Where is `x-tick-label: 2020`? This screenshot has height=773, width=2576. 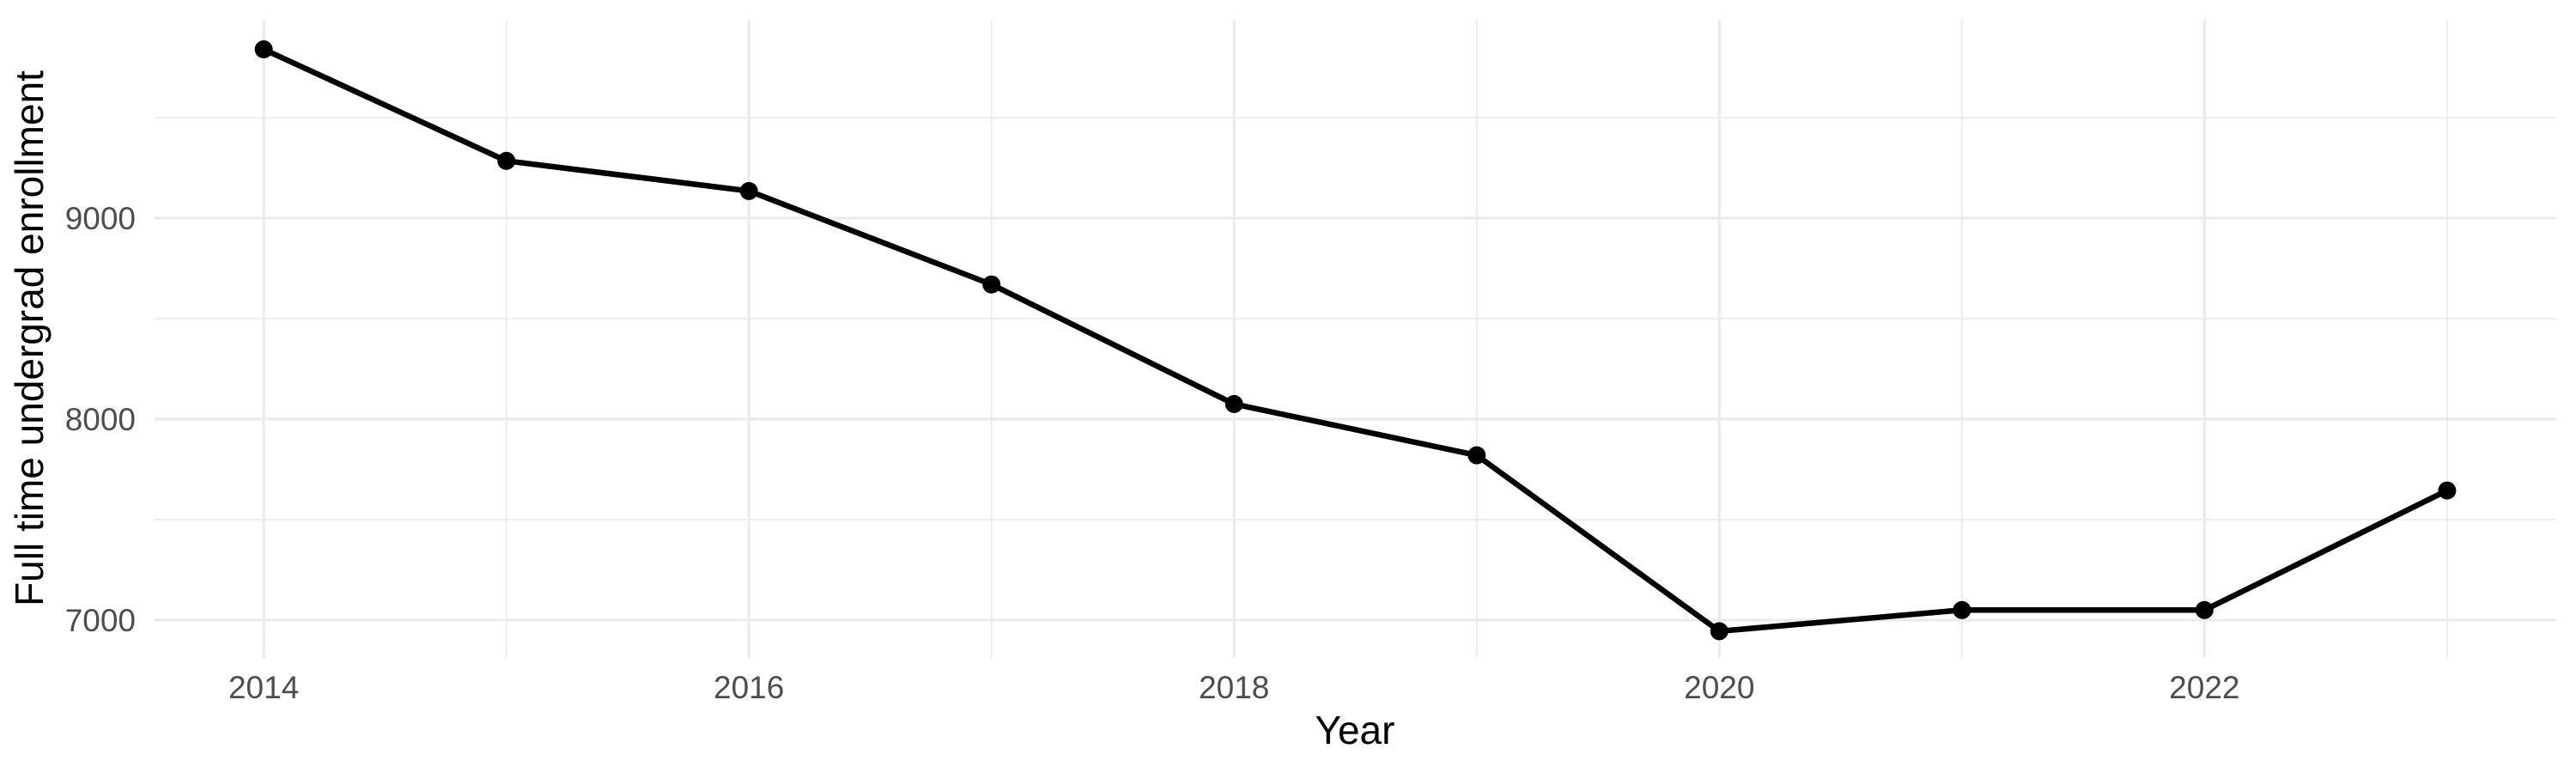 x-tick-label: 2020 is located at coordinates (1719, 687).